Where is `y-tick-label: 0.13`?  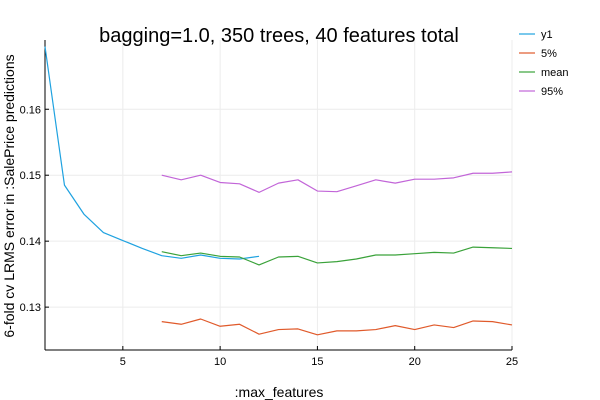
y-tick-label: 0.13 is located at coordinates (30, 308).